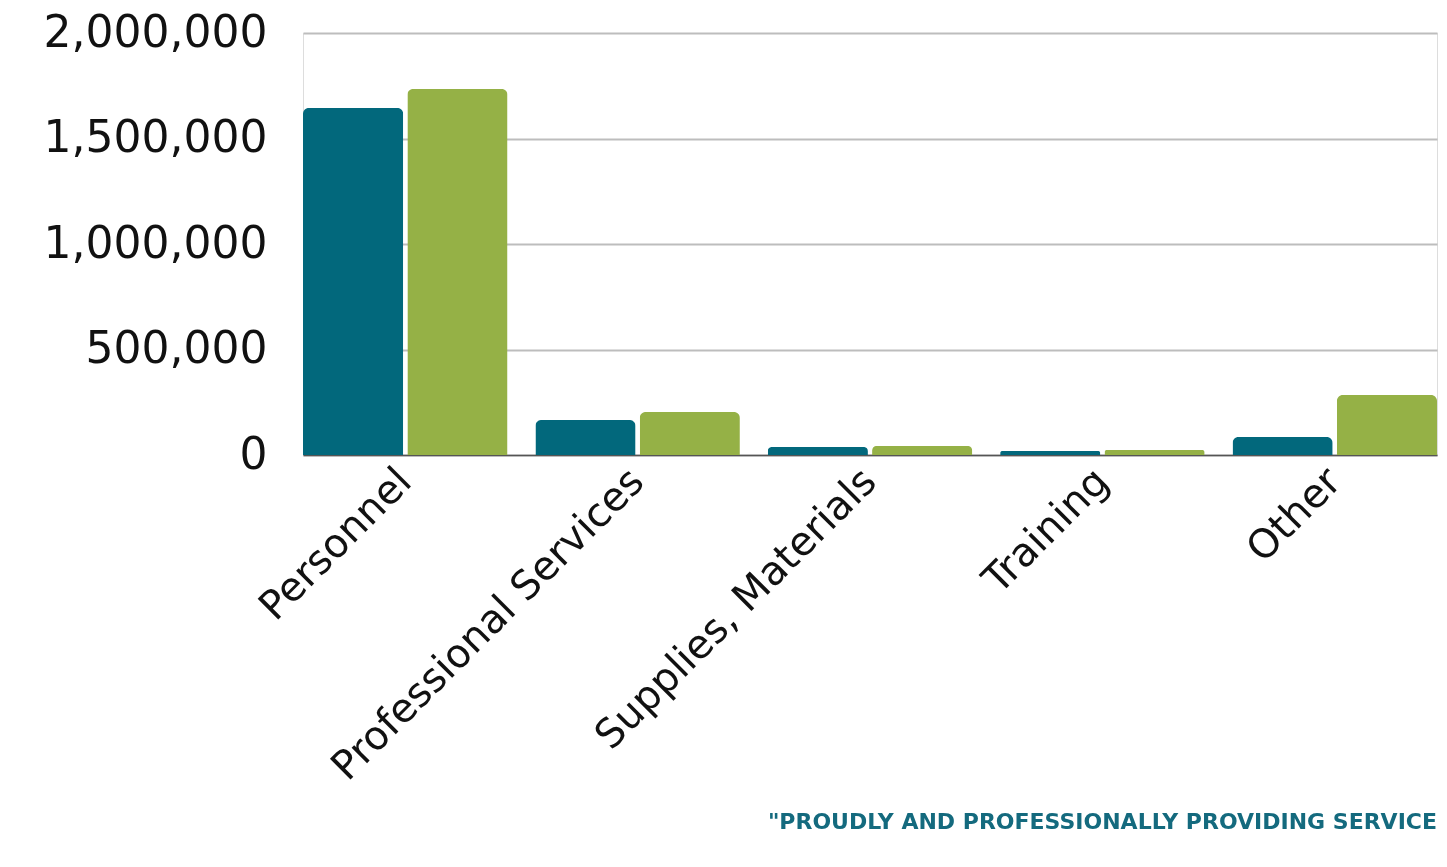 The image size is (1447, 867). What do you see at coordinates (1102, 821) in the screenshot?
I see `text: "PROUDLY AND PROFESSIONALLY PROVIDING SERVICE` at bounding box center [1102, 821].